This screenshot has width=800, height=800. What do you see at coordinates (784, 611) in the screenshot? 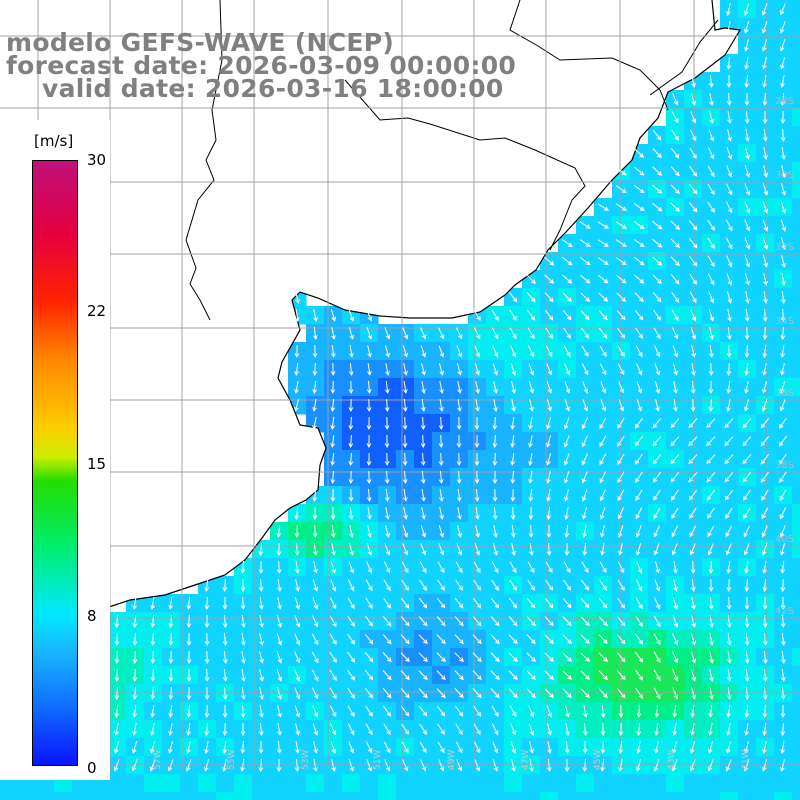
I see `latitude-label: 42S` at bounding box center [784, 611].